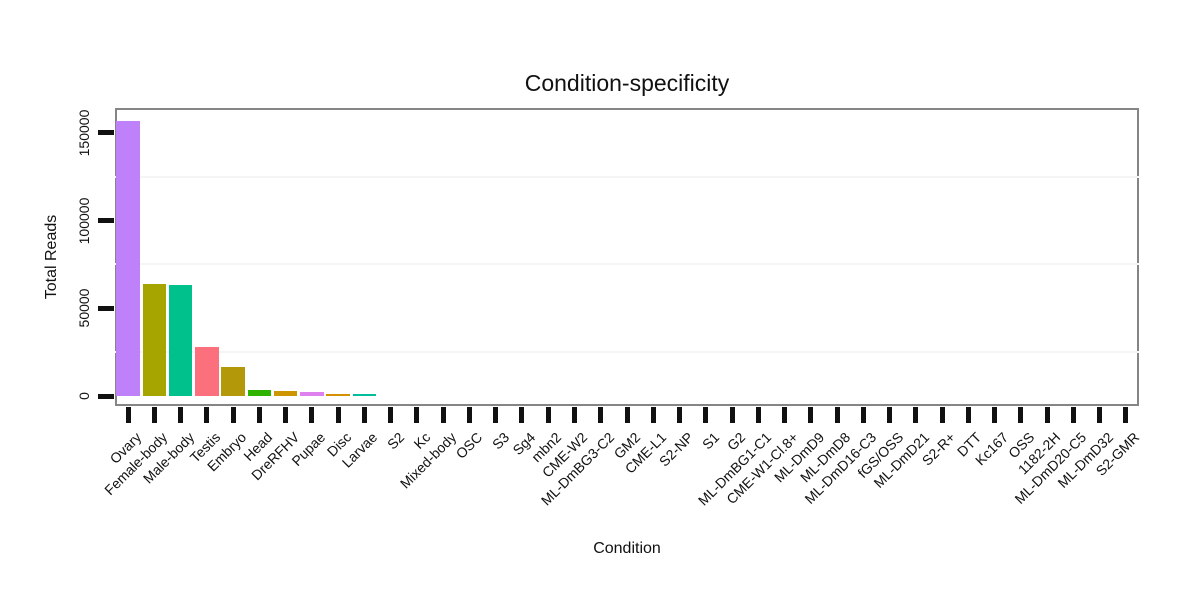 The width and height of the screenshot is (1200, 600). I want to click on y-tick-label: 100000, so click(84, 220).